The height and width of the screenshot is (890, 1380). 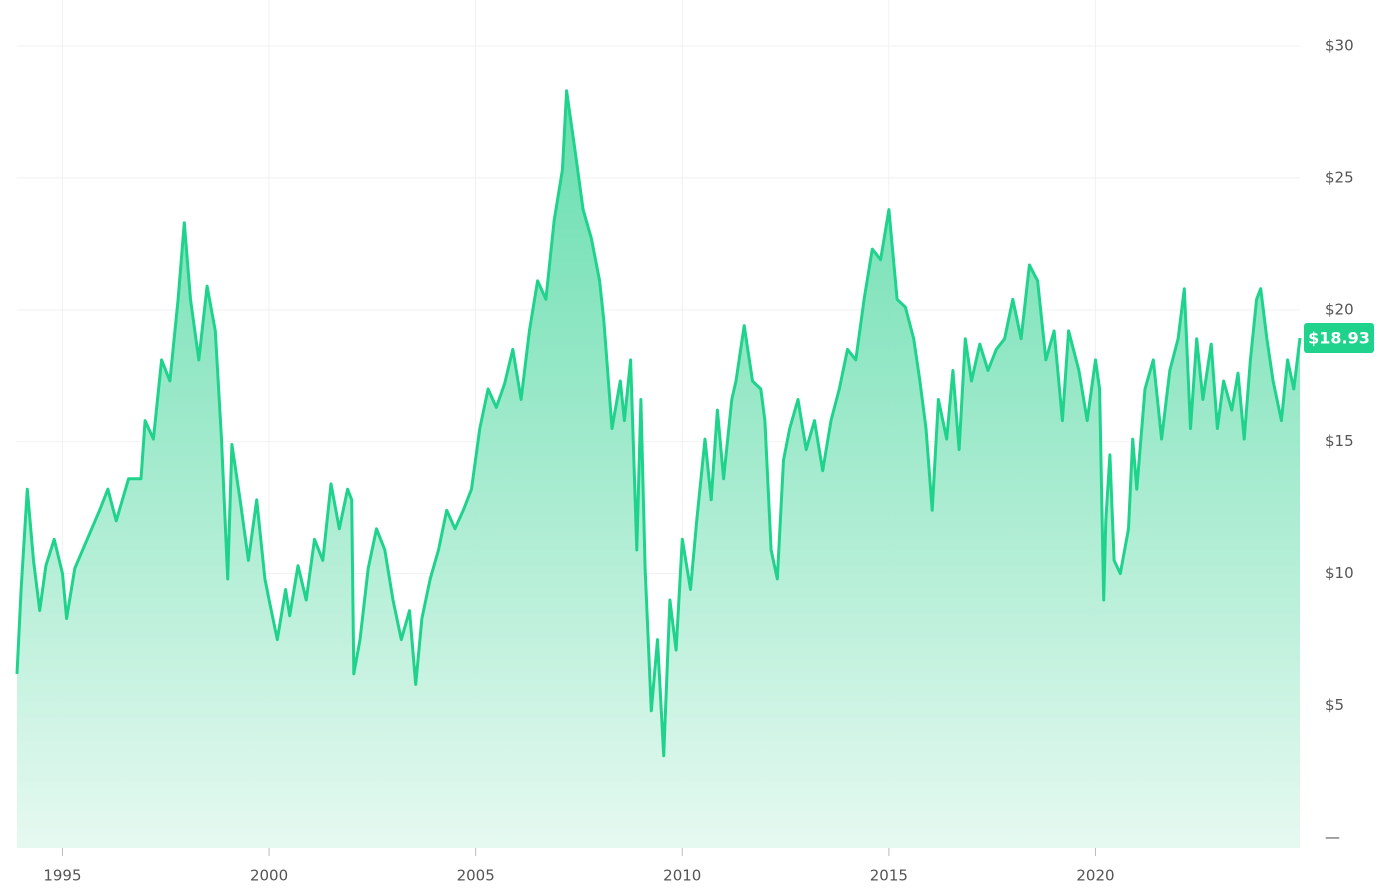 What do you see at coordinates (1095, 876) in the screenshot?
I see `x-tick-label: 2020` at bounding box center [1095, 876].